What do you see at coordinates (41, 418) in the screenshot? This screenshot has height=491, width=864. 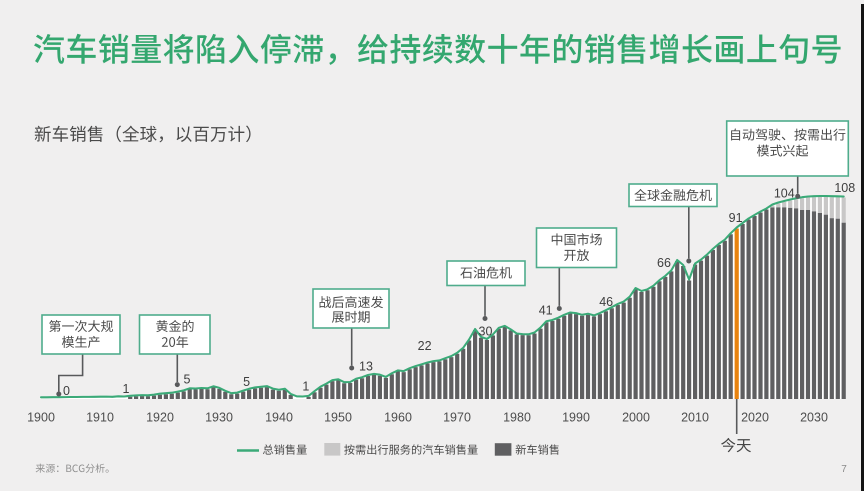 I see `svg-text: 1900` at bounding box center [41, 418].